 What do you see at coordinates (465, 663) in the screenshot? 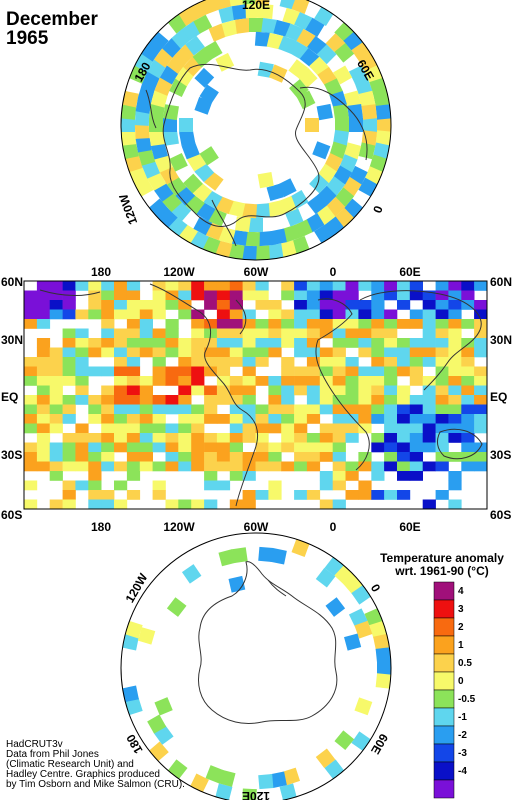
I see `legend-swatch-label: 0.5` at bounding box center [465, 663].